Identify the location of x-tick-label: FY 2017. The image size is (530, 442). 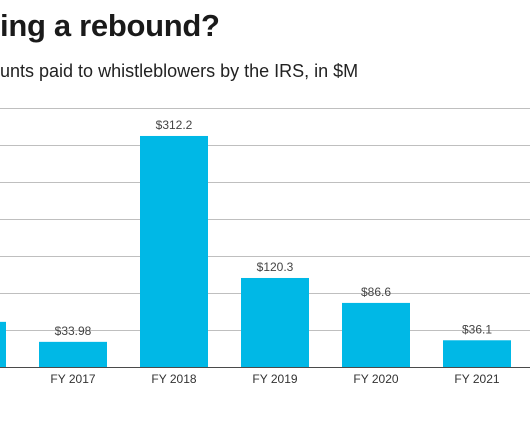
(72, 379).